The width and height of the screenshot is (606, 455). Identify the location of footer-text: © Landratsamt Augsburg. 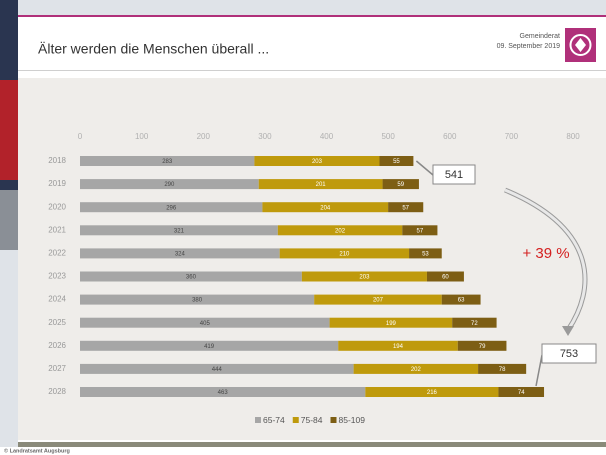
(37, 450).